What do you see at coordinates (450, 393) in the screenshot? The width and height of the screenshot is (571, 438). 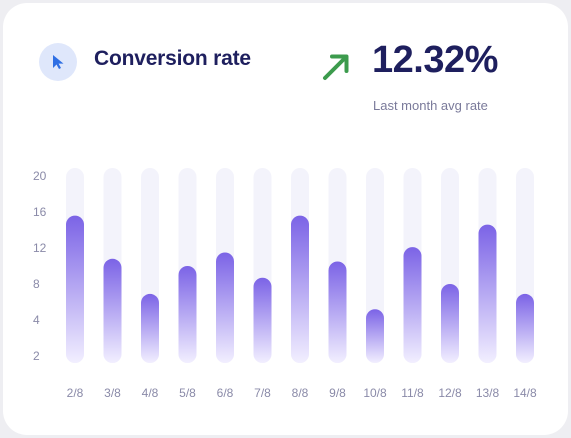 I see `x-tick-label: 12/8` at bounding box center [450, 393].